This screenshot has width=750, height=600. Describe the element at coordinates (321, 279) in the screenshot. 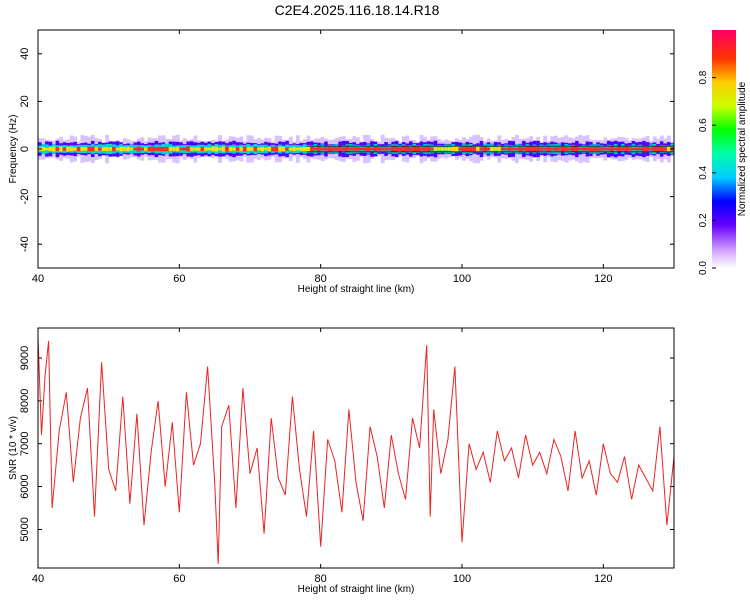

I see `spectrogram-x-tick-label: 80` at that location.